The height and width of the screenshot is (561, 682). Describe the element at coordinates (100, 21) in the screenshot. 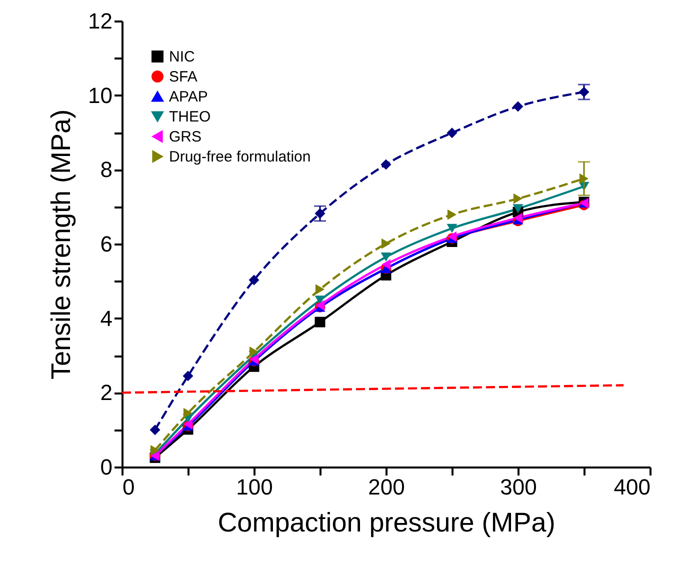

I see `y-tick-label: 12` at that location.